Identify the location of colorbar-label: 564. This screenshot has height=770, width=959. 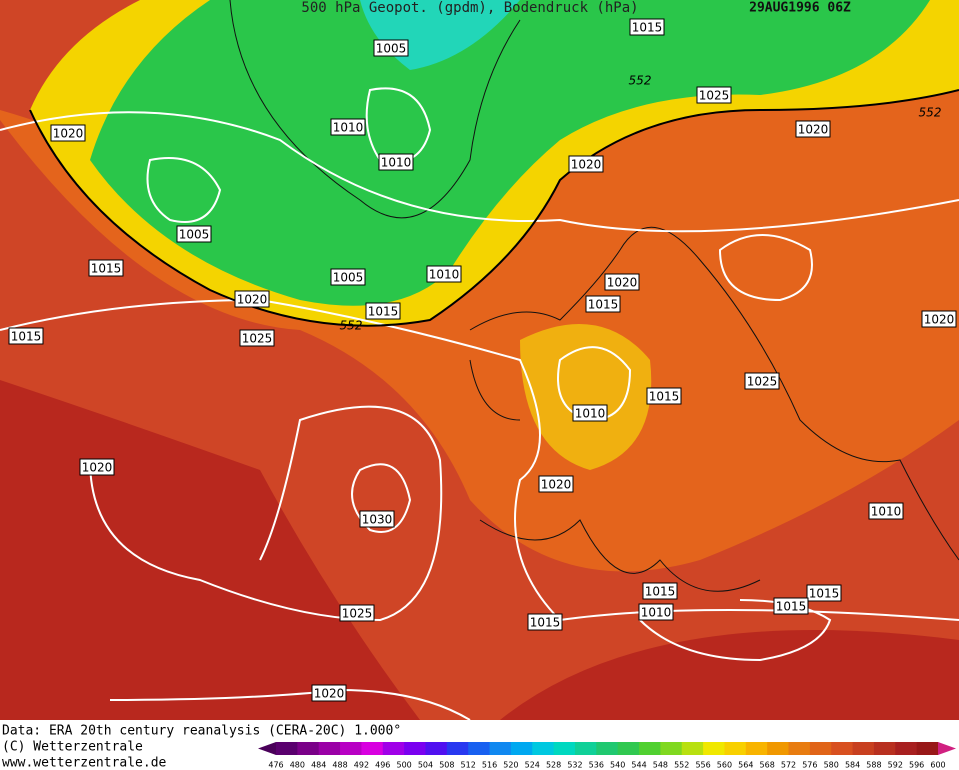
(745, 765).